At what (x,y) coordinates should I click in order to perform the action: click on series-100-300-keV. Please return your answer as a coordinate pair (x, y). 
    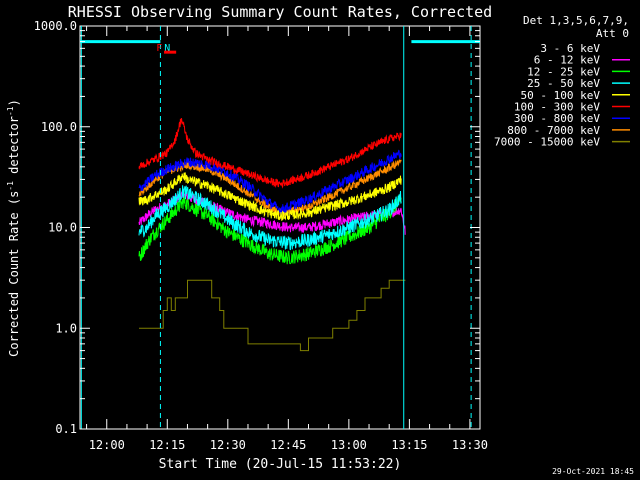
    Looking at the image, I should click on (270, 153).